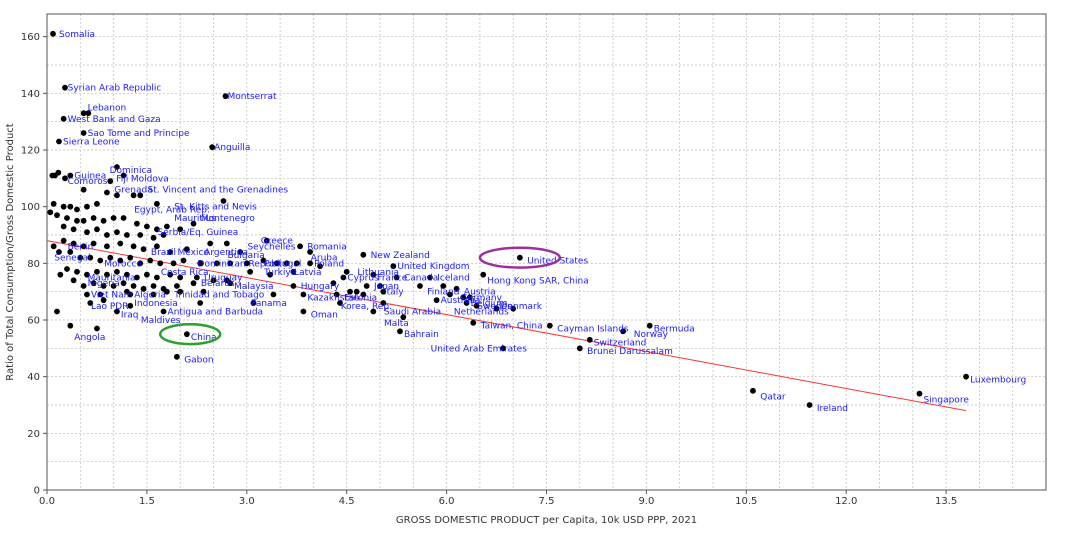 The image size is (1080, 538). What do you see at coordinates (247, 501) in the screenshot?
I see `x-tick-label: 3.0` at bounding box center [247, 501].